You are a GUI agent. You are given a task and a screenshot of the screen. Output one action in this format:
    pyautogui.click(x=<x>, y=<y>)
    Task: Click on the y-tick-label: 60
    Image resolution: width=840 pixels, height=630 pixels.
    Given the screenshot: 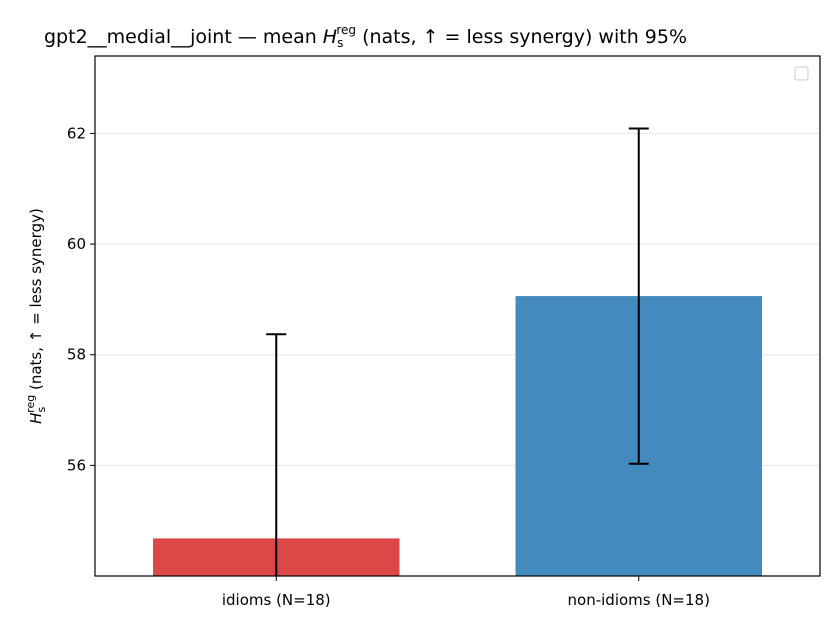 What is the action you would take?
    pyautogui.click(x=76, y=244)
    